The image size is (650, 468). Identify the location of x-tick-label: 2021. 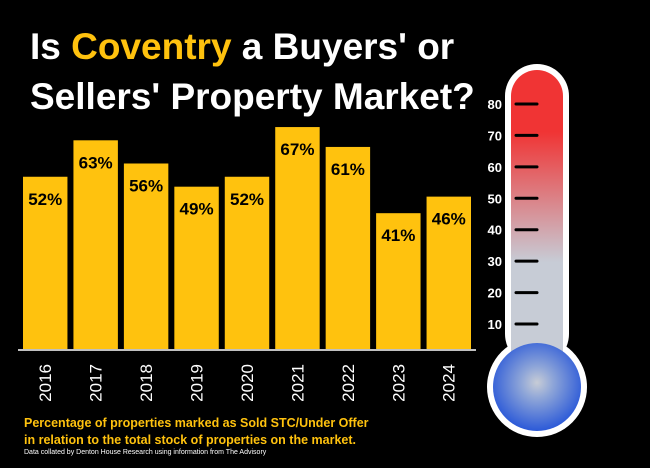
(297, 383).